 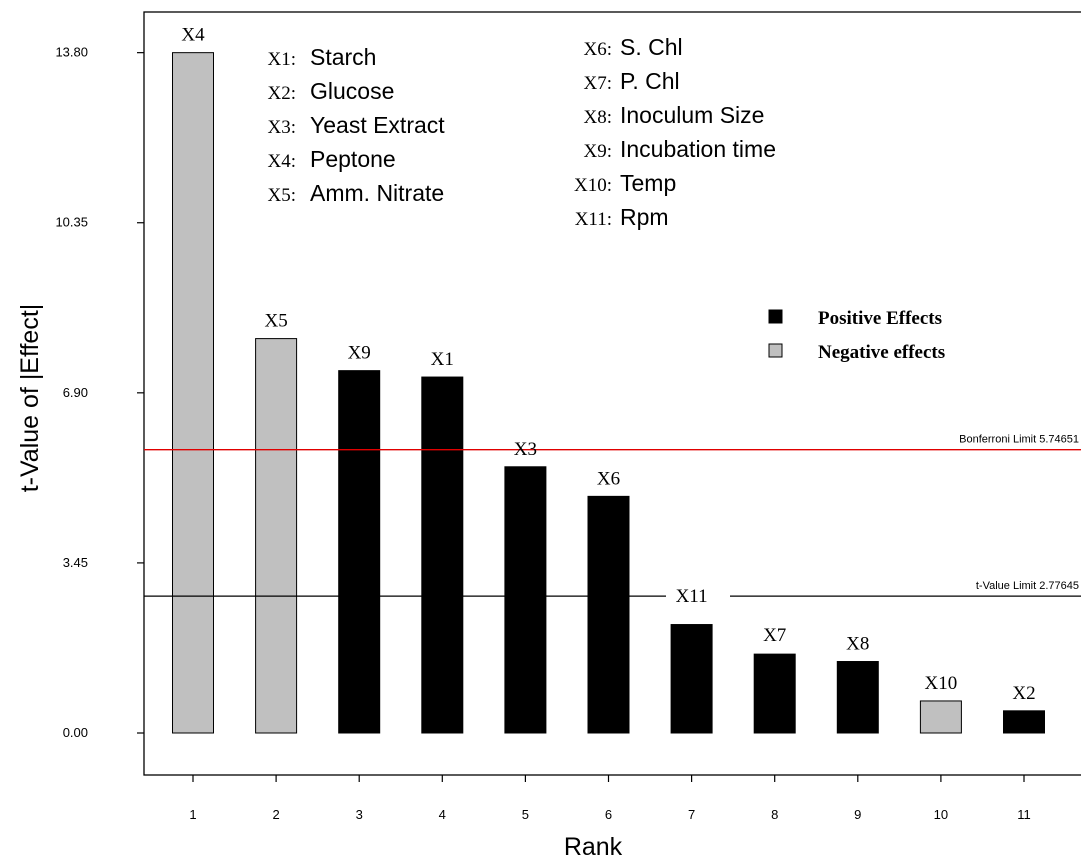 I want to click on positive-effect-swatch, so click(x=775, y=316).